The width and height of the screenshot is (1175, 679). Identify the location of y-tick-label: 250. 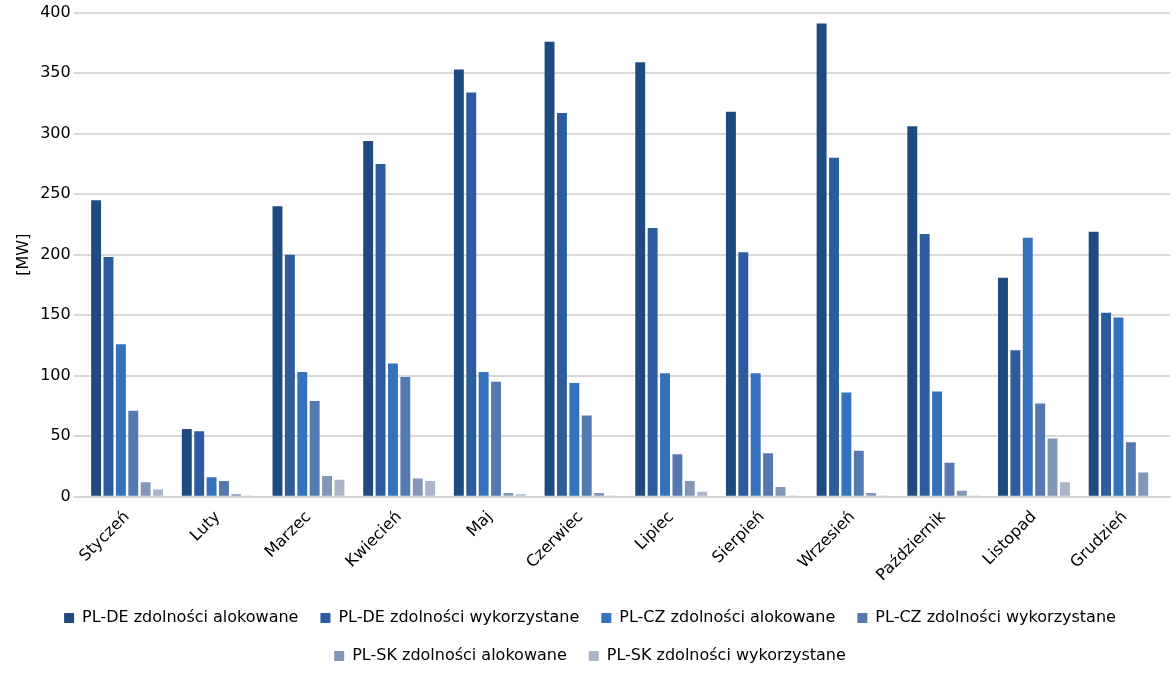
(55, 193).